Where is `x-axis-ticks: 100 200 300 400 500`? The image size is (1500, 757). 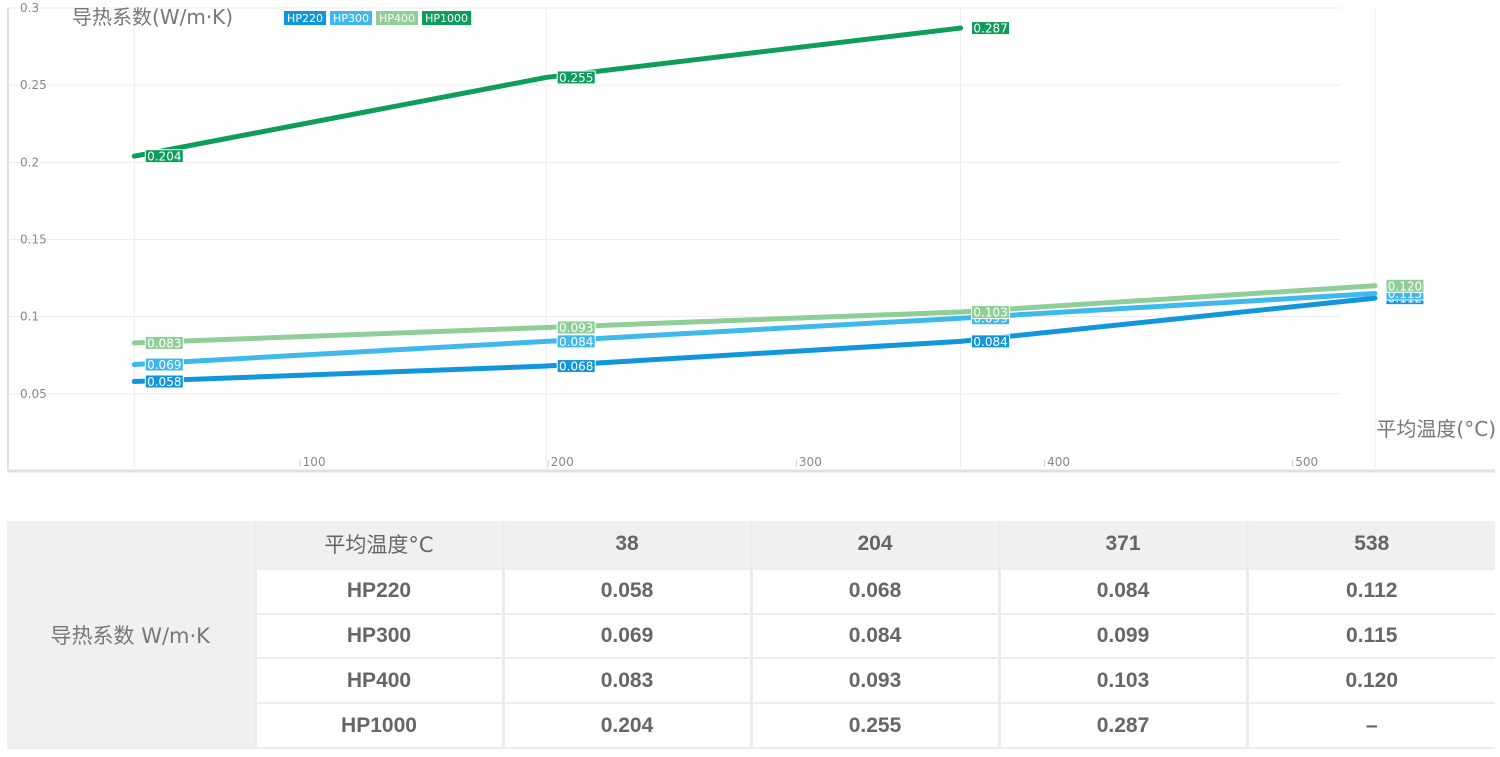 x-axis-ticks: 100 200 300 400 500 is located at coordinates (808, 462).